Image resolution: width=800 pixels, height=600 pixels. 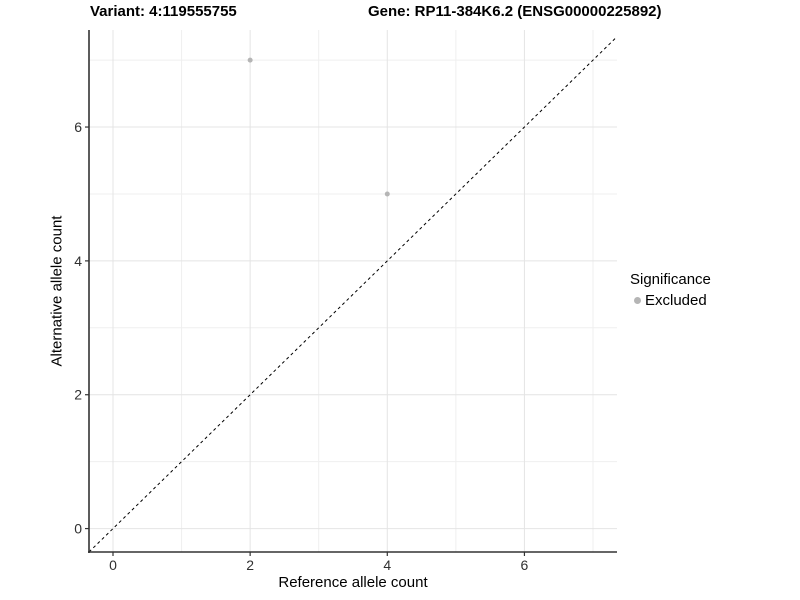 I want to click on y-tick-label: 4, so click(x=78, y=261).